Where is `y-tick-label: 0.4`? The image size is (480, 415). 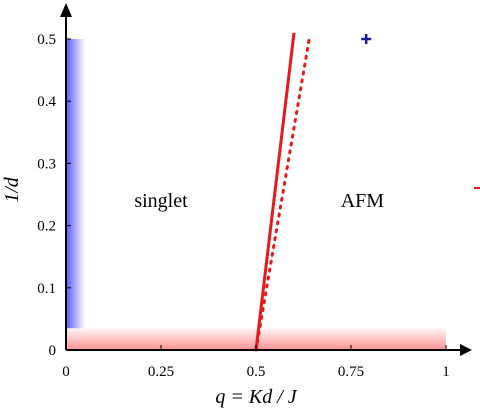 y-tick-label: 0.4 is located at coordinates (46, 102).